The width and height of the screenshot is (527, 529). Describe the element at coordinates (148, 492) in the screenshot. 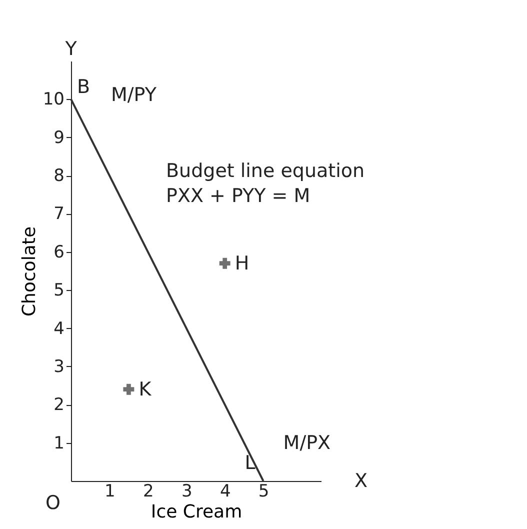

I see `x-tick-label: 2` at that location.